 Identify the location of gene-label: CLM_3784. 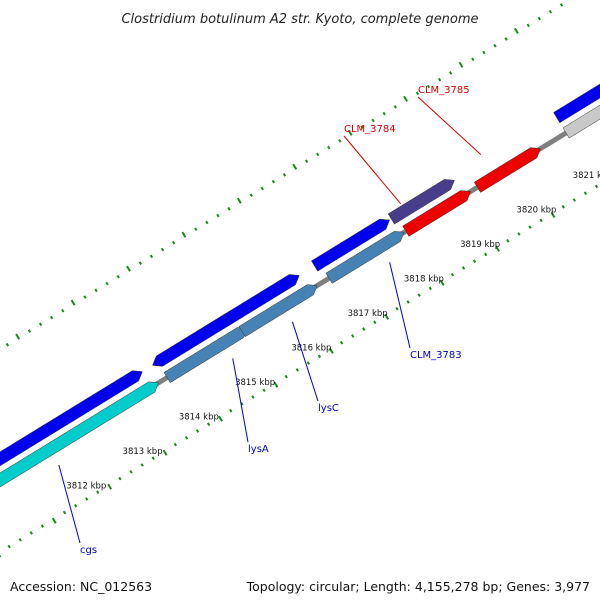
(370, 129).